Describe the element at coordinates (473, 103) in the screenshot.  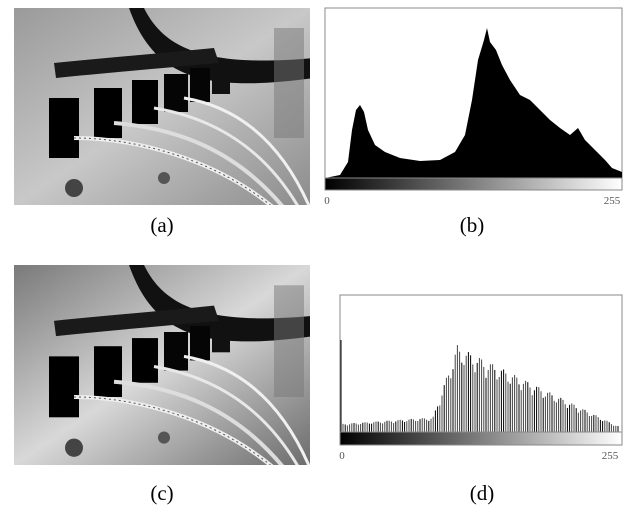
I see `histogram-shape` at that location.